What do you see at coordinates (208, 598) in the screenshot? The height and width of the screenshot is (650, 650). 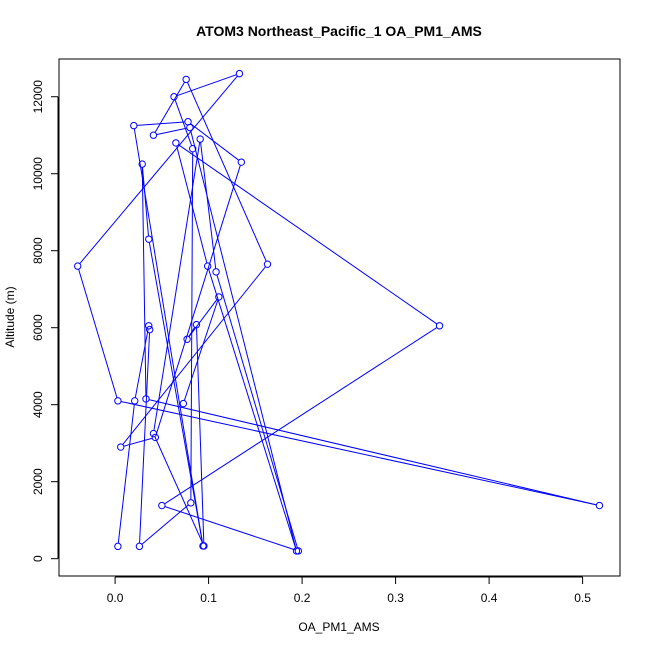 I see `x-tick-label: 0.1` at bounding box center [208, 598].